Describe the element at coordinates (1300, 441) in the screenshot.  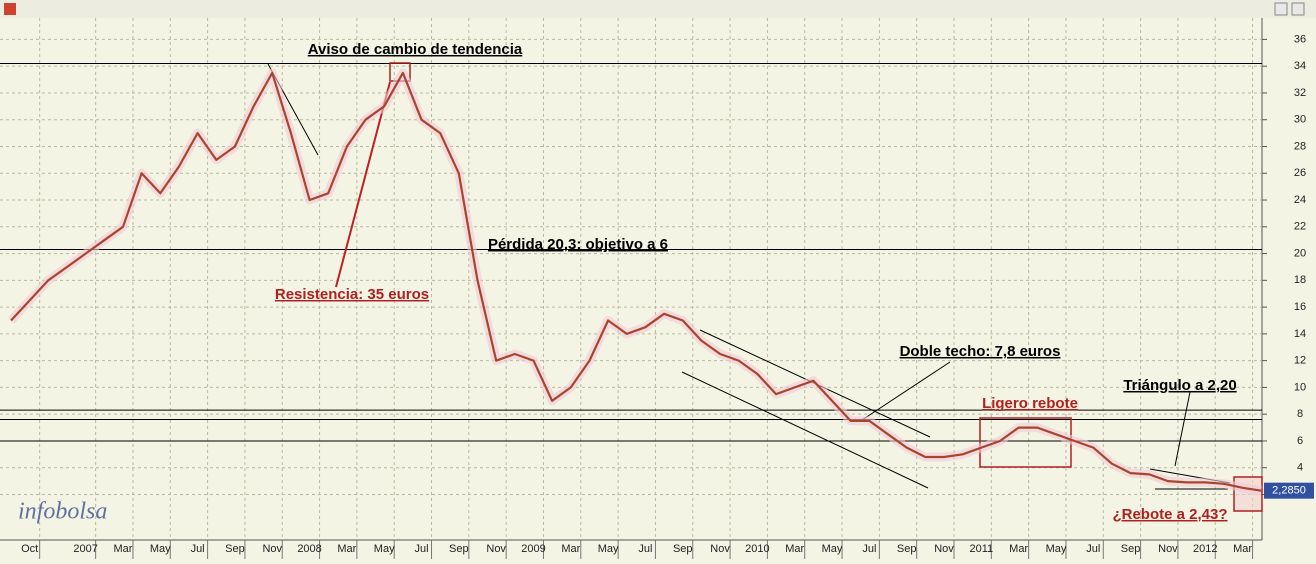
I see `y-tick-label: 6` at that location.